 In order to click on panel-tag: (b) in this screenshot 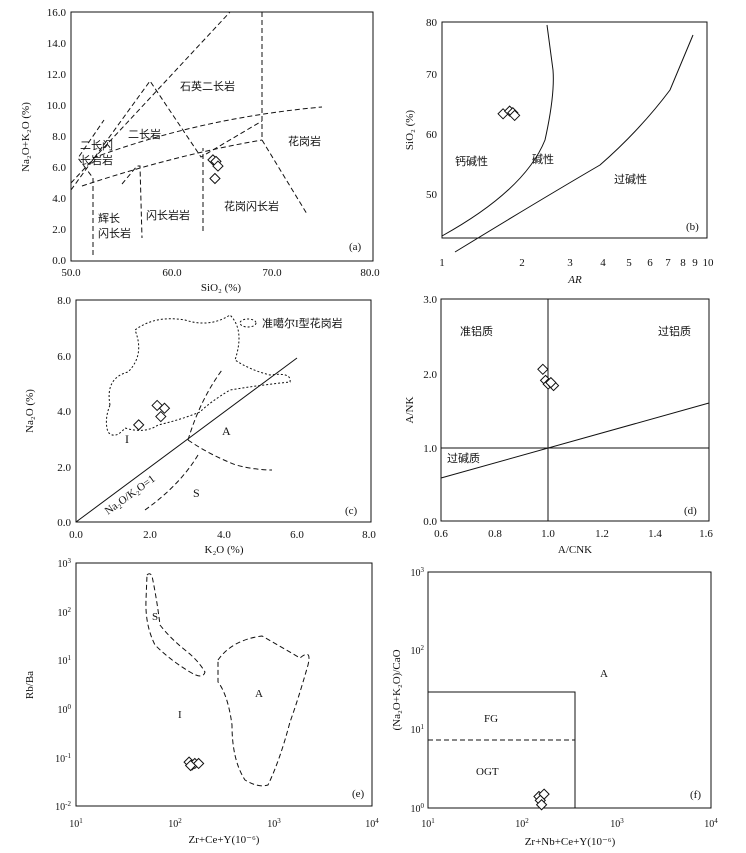, I will do `click(692, 227)`.